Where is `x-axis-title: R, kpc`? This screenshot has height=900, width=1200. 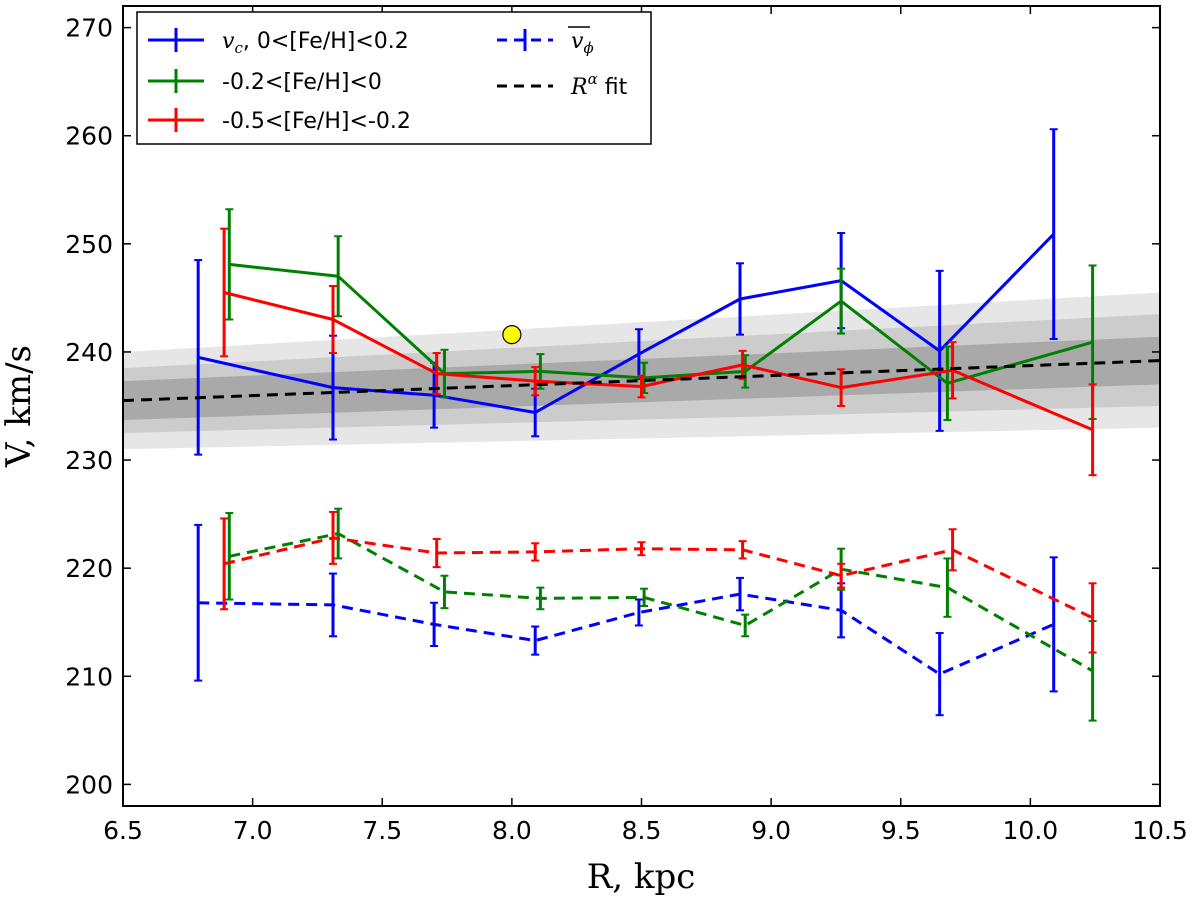
x-axis-title: R, kpc is located at coordinates (641, 877).